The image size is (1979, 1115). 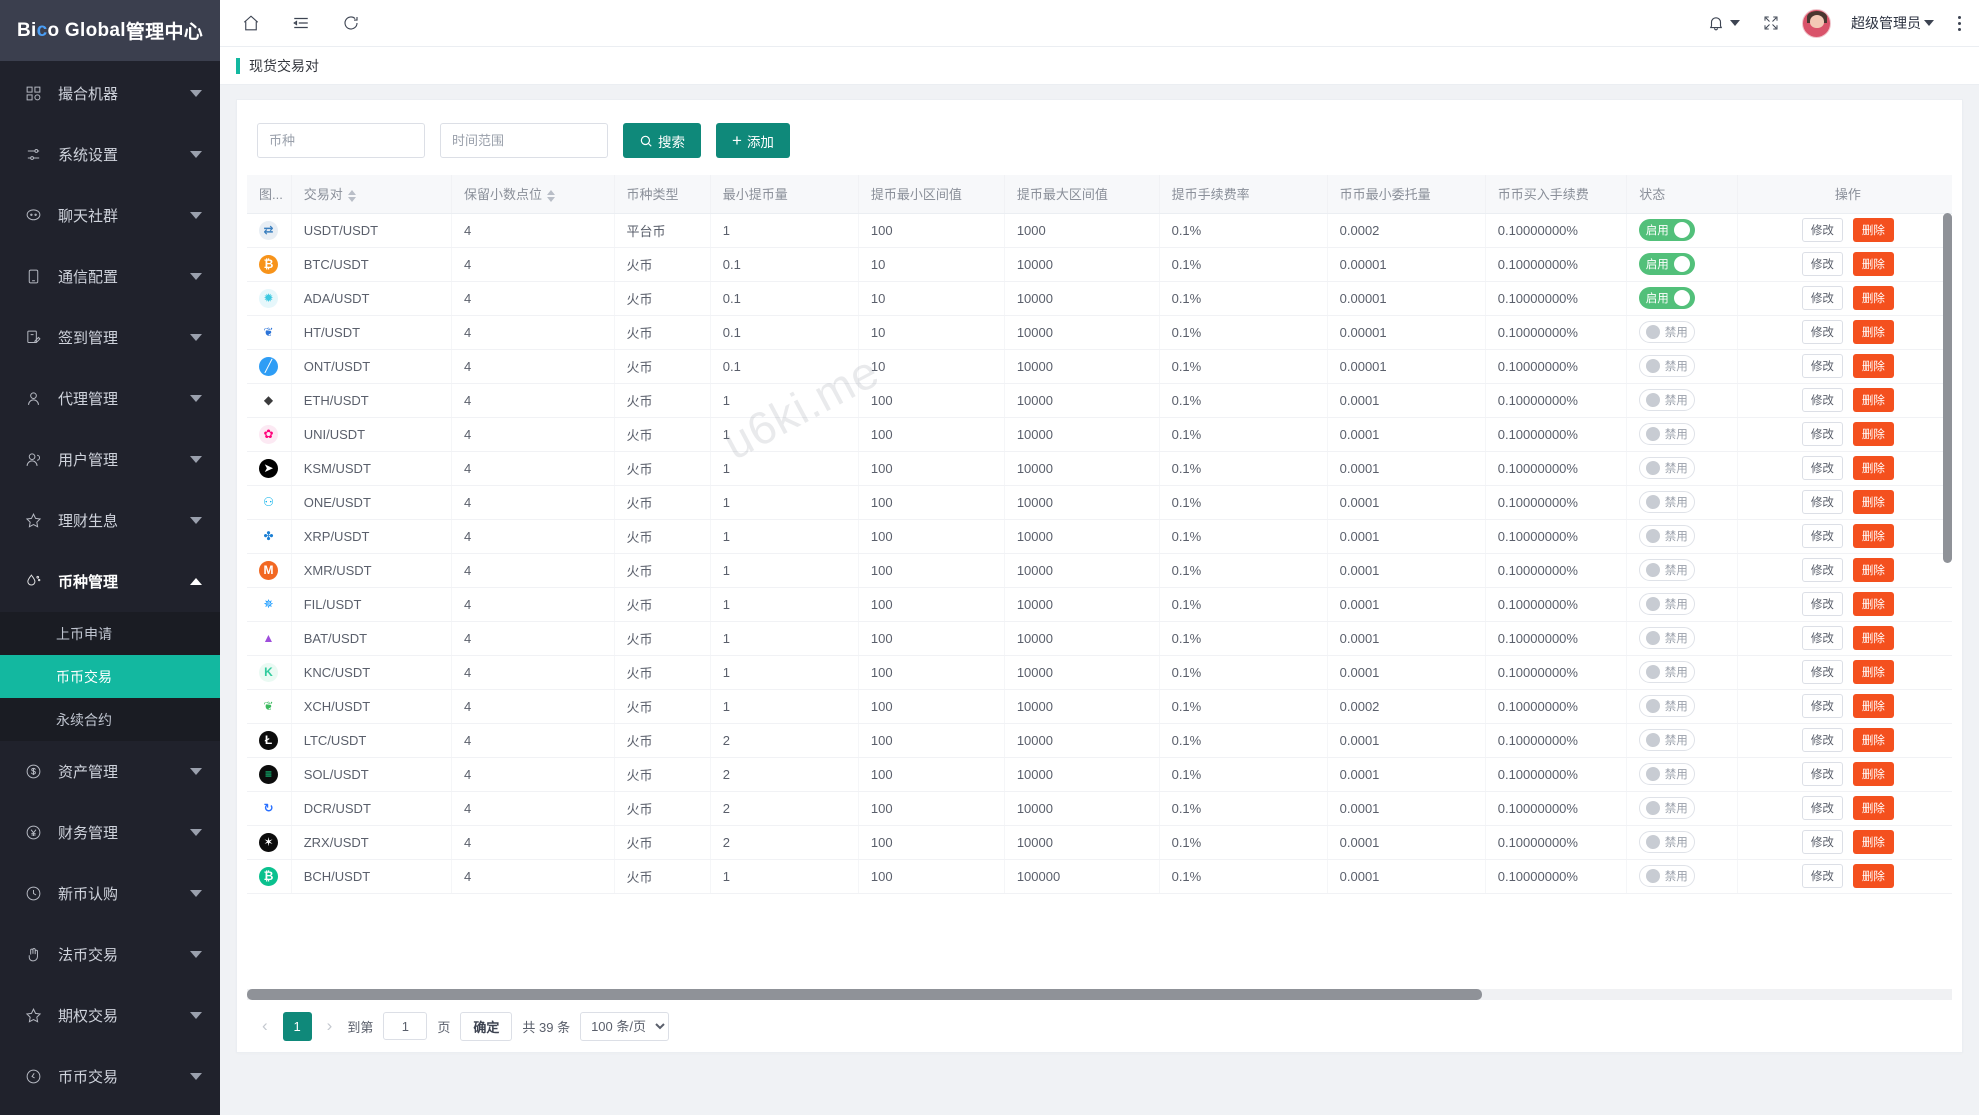 I want to click on horizontal-scrollbar-thumb, so click(x=864, y=994).